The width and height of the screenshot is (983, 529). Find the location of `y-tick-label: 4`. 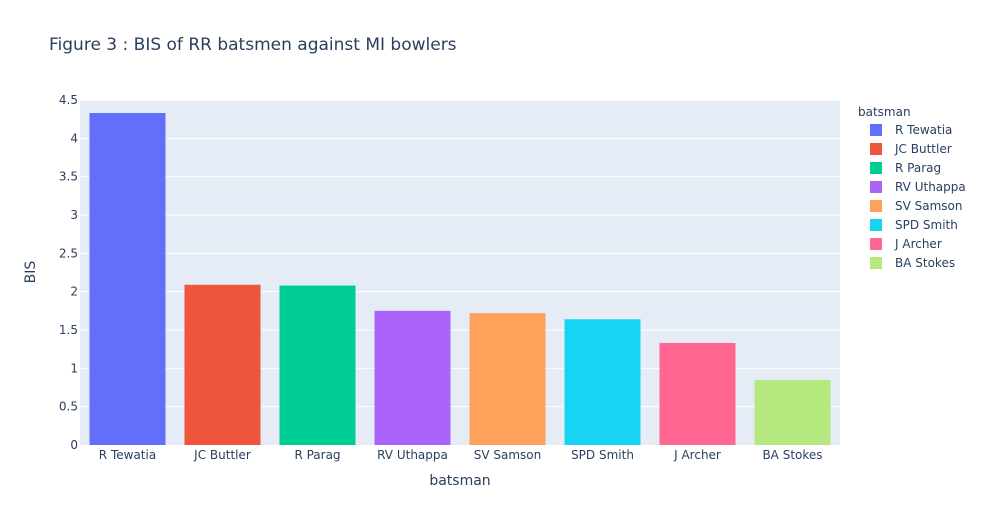

y-tick-label: 4 is located at coordinates (74, 138).